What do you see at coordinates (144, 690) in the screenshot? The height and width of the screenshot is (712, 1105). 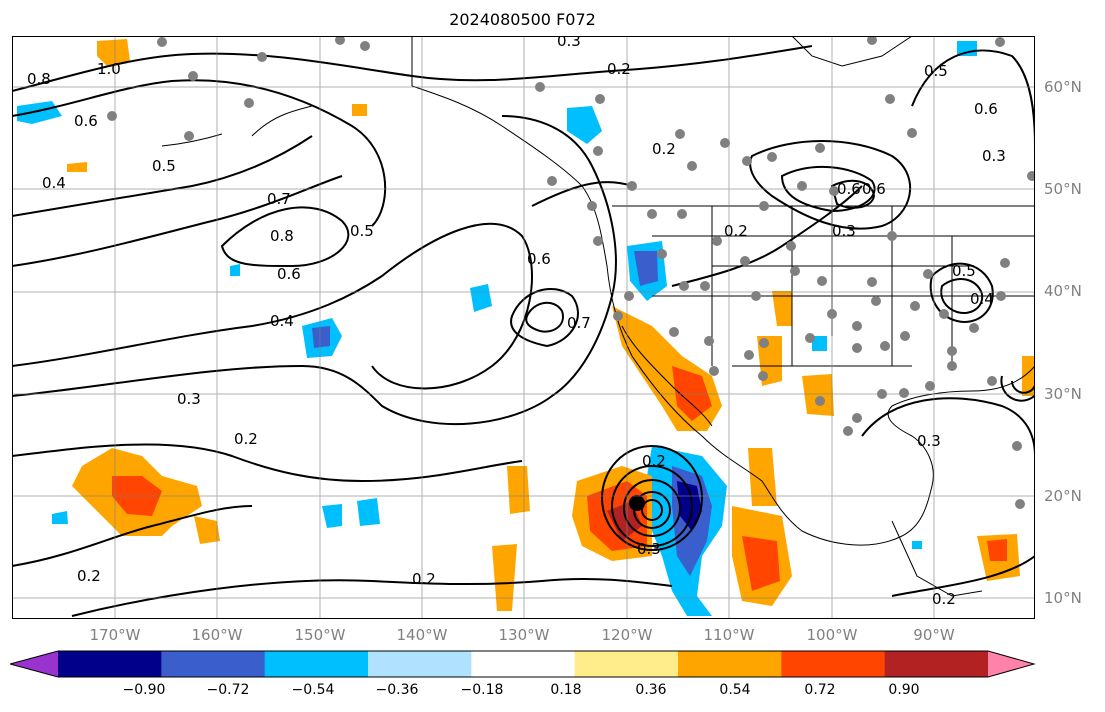 I see `colorbar-tick: −0.90` at bounding box center [144, 690].